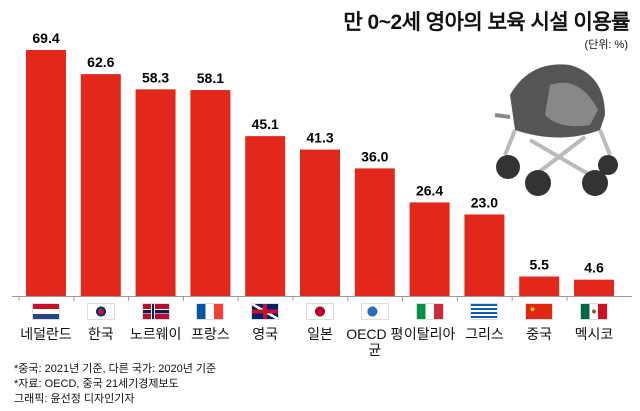 The image size is (640, 411). What do you see at coordinates (594, 268) in the screenshot?
I see `data-label: 4.6` at bounding box center [594, 268].